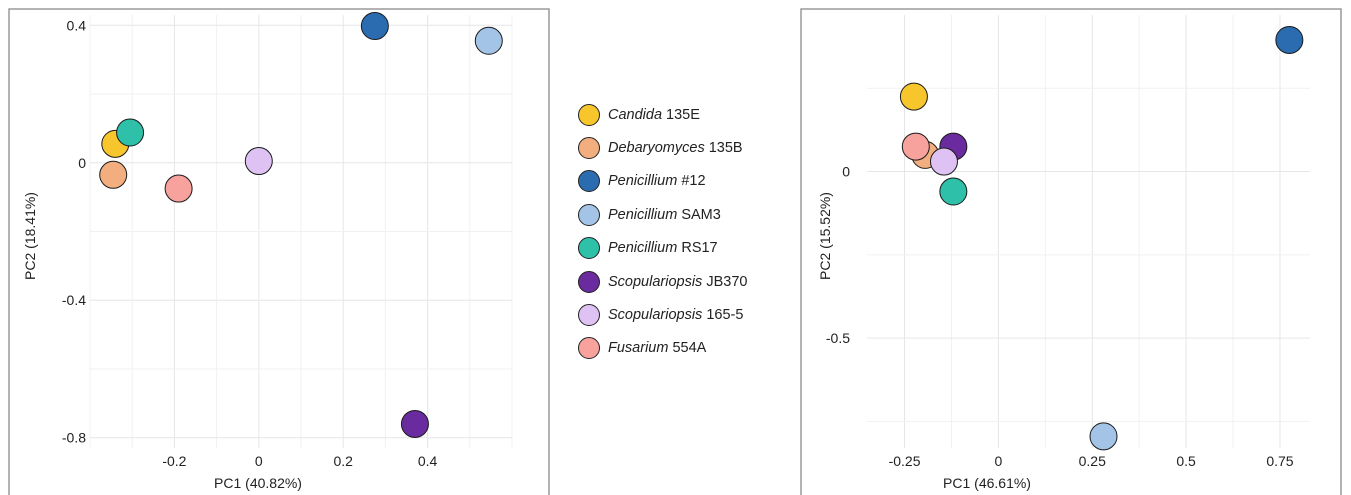 The width and height of the screenshot is (1351, 495). What do you see at coordinates (259, 461) in the screenshot?
I see `left-xtick-label: 0` at bounding box center [259, 461].